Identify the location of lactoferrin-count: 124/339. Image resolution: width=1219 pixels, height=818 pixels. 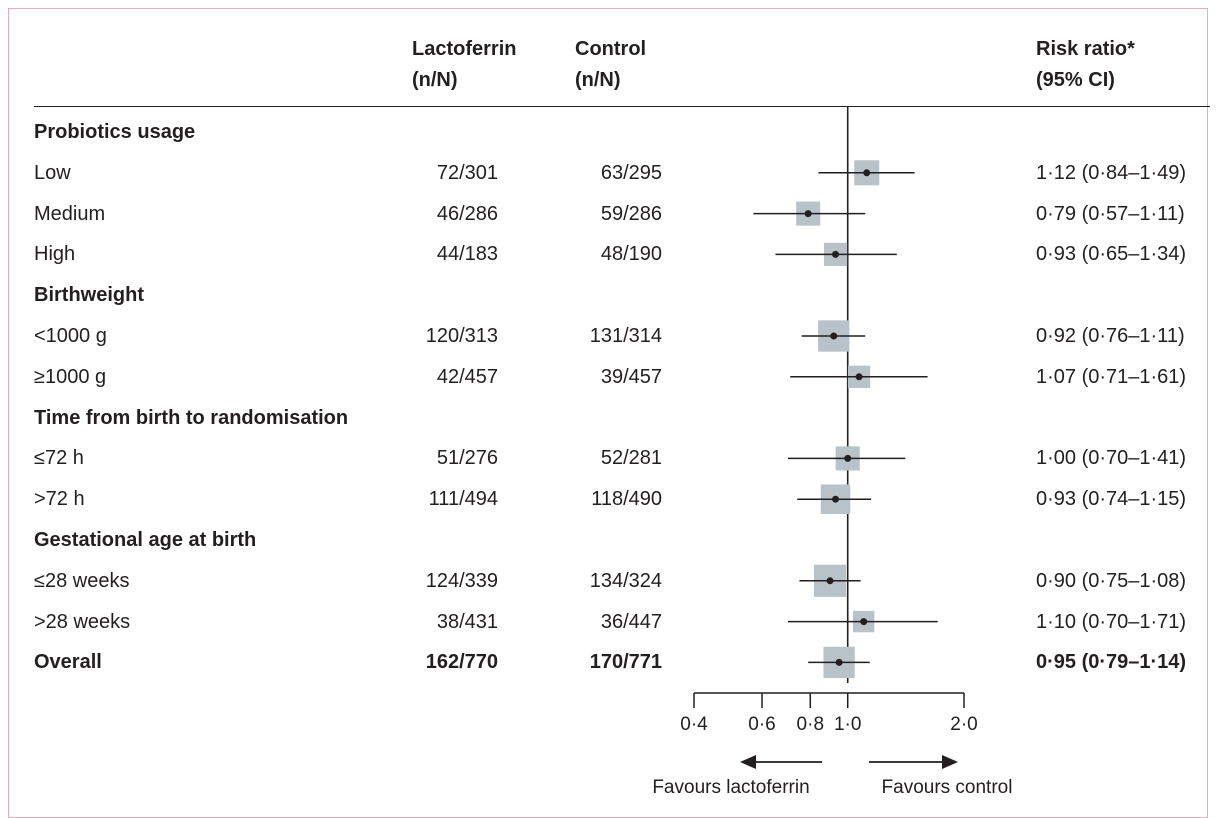
(461, 580).